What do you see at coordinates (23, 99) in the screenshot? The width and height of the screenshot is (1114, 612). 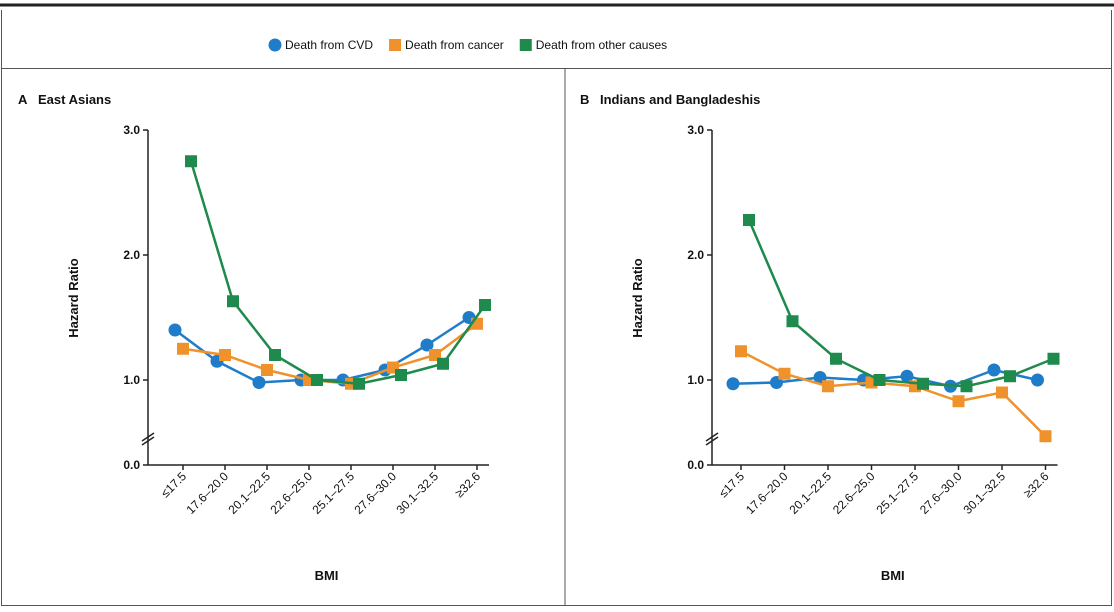 I see `panel-letter: A` at bounding box center [23, 99].